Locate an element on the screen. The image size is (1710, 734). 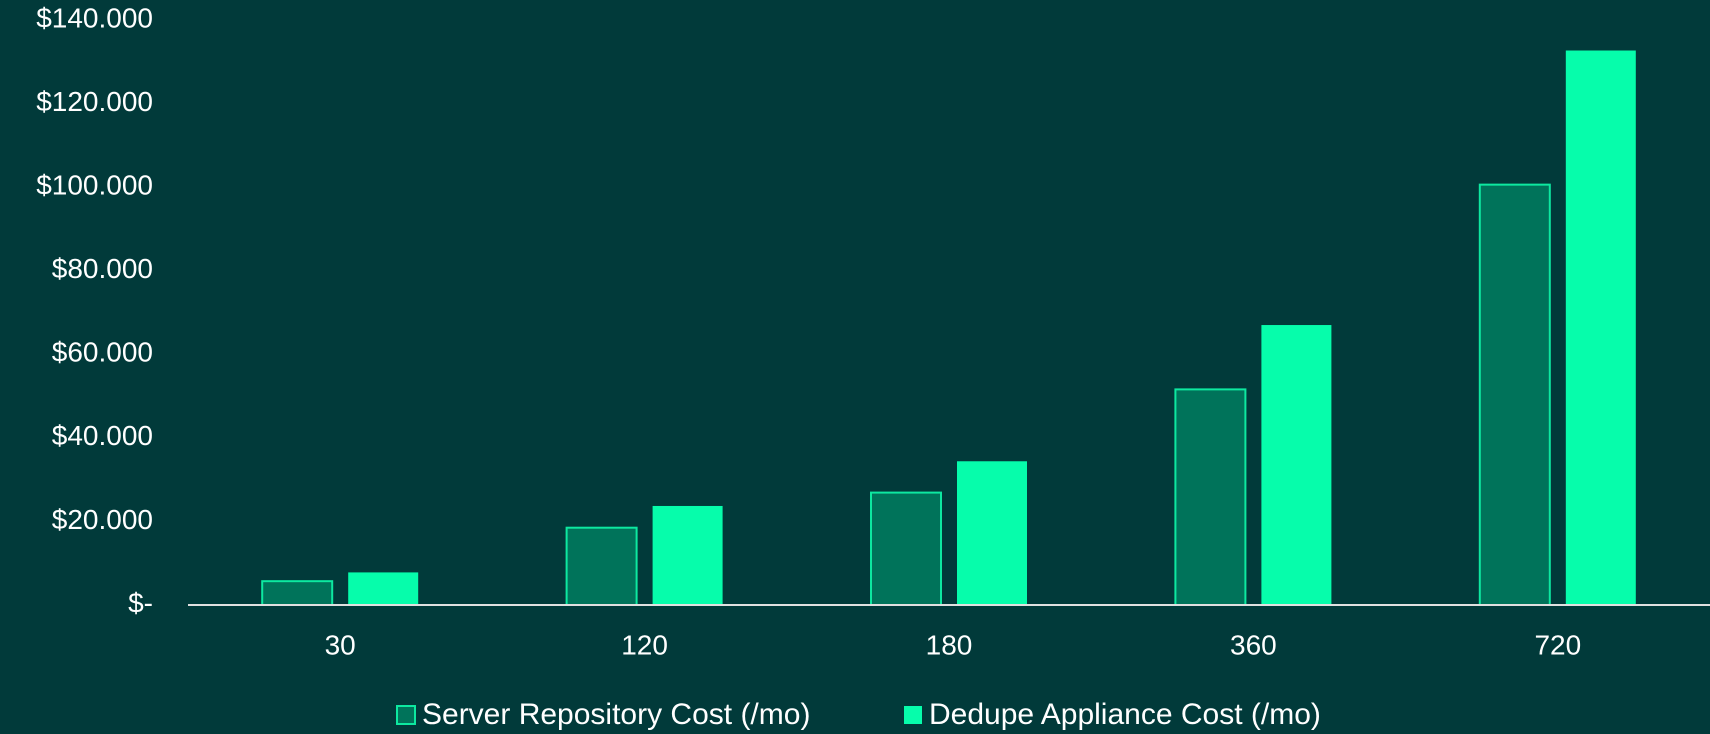
y-tick-label: $120.000 is located at coordinates (94, 101).